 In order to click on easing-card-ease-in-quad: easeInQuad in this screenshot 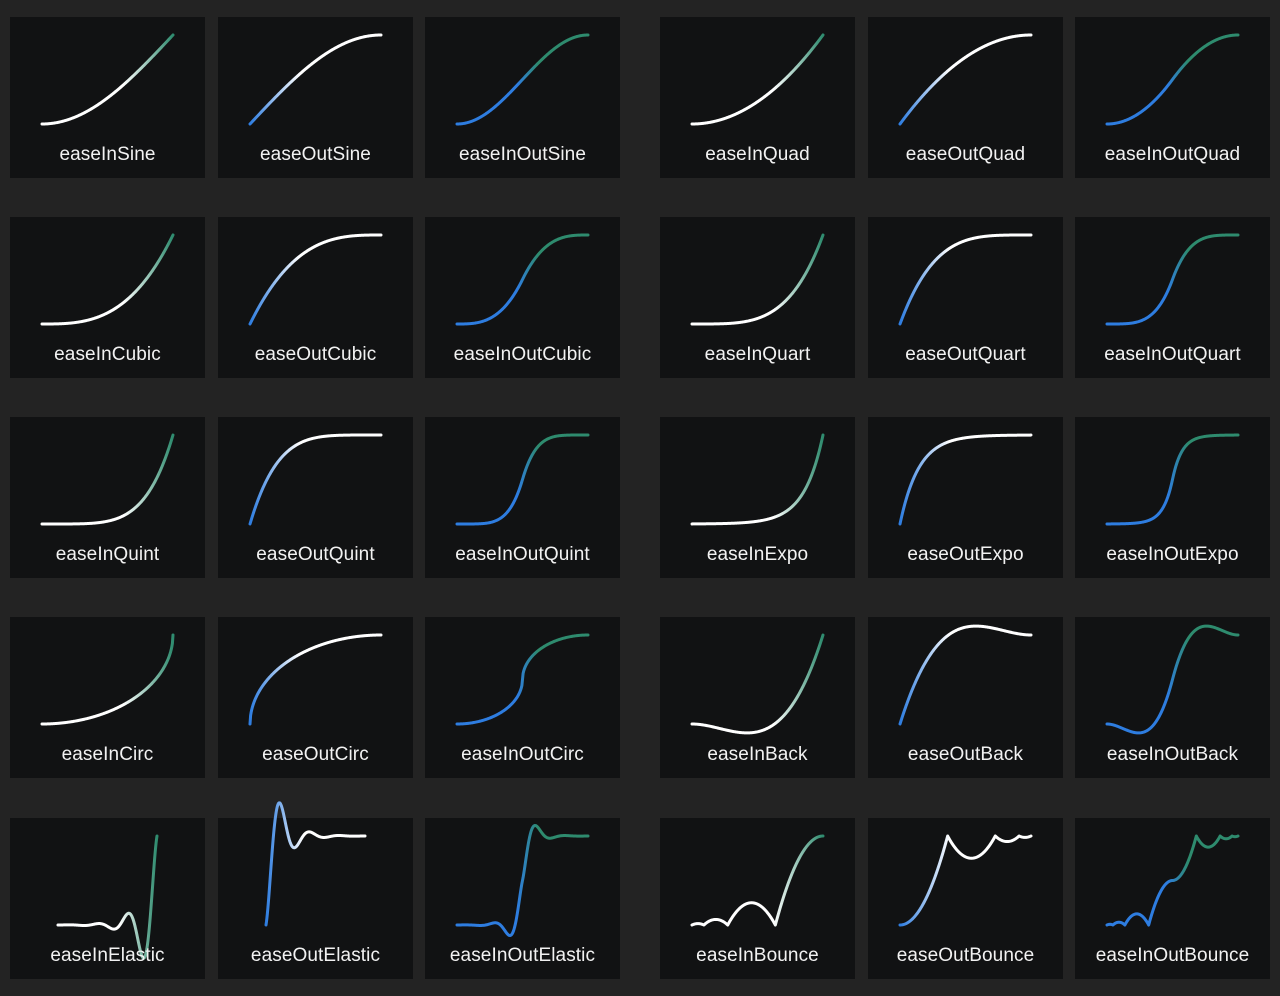, I will do `click(757, 97)`.